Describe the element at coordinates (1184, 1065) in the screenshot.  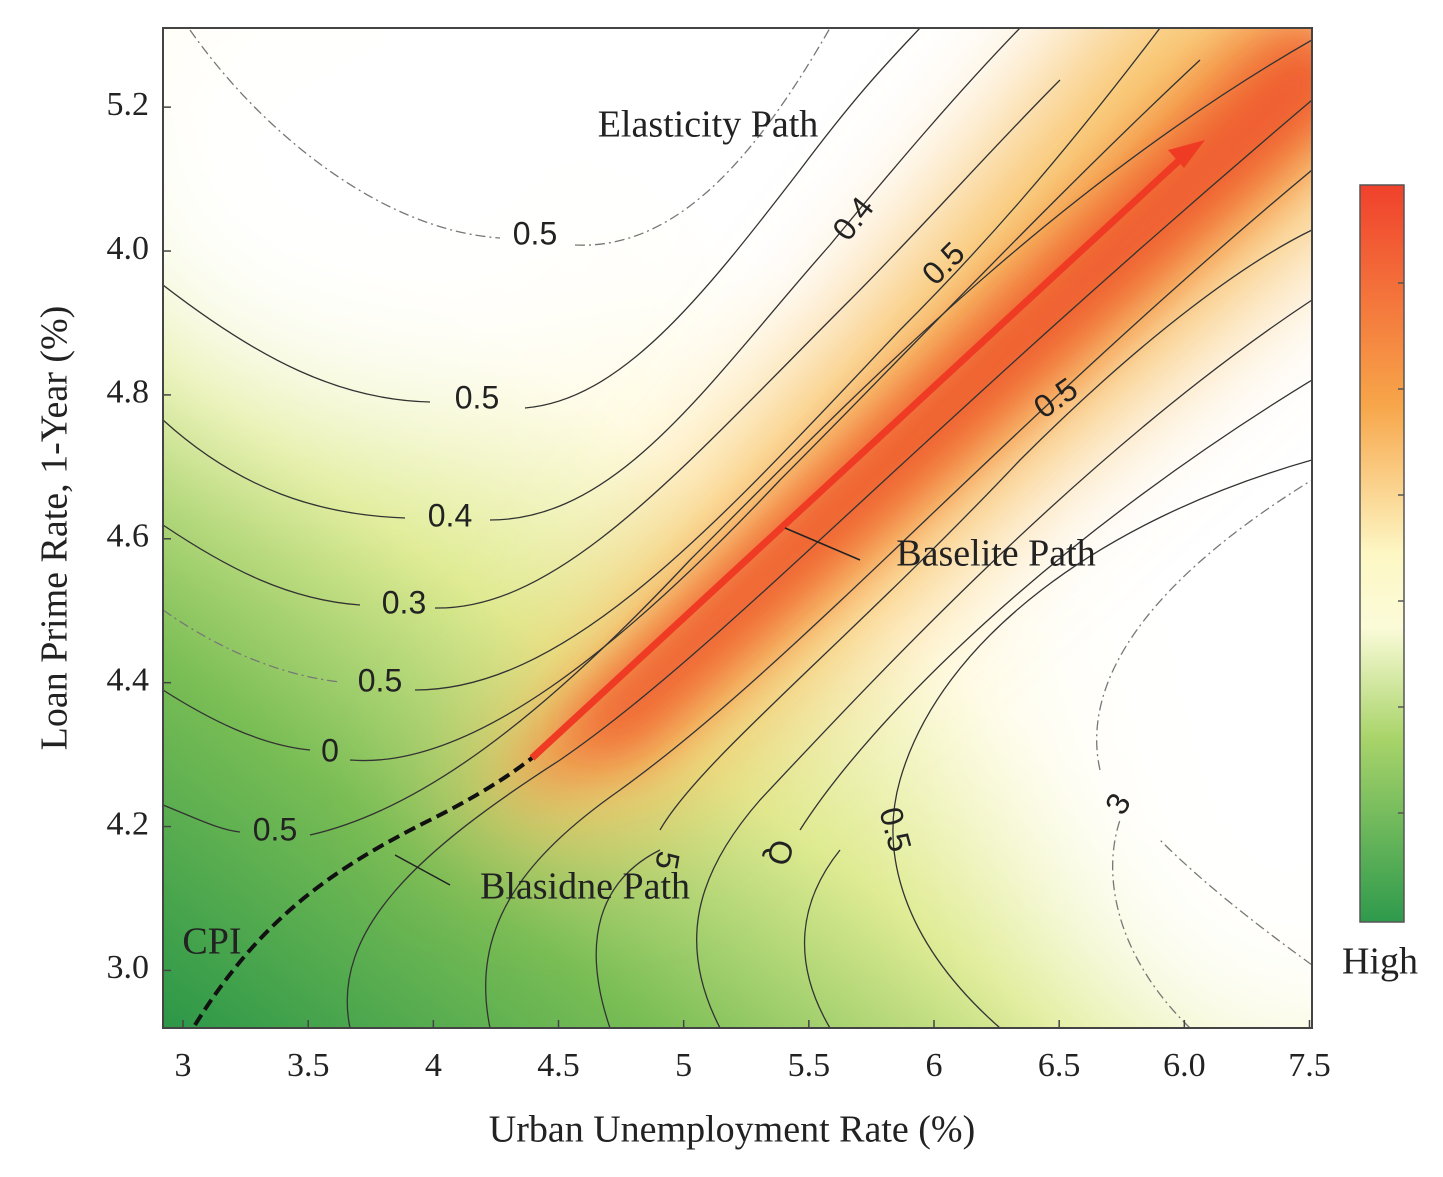
I see `x-tick-label: 6.0` at that location.